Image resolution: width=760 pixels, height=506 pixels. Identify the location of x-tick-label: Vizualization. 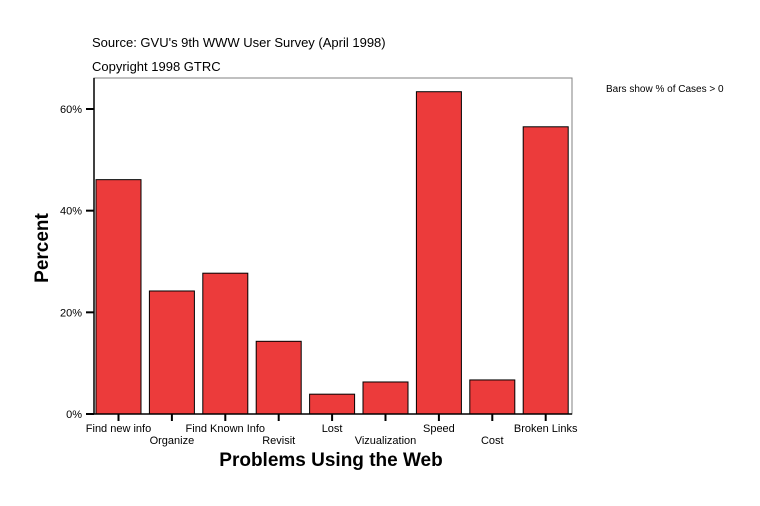
(386, 441).